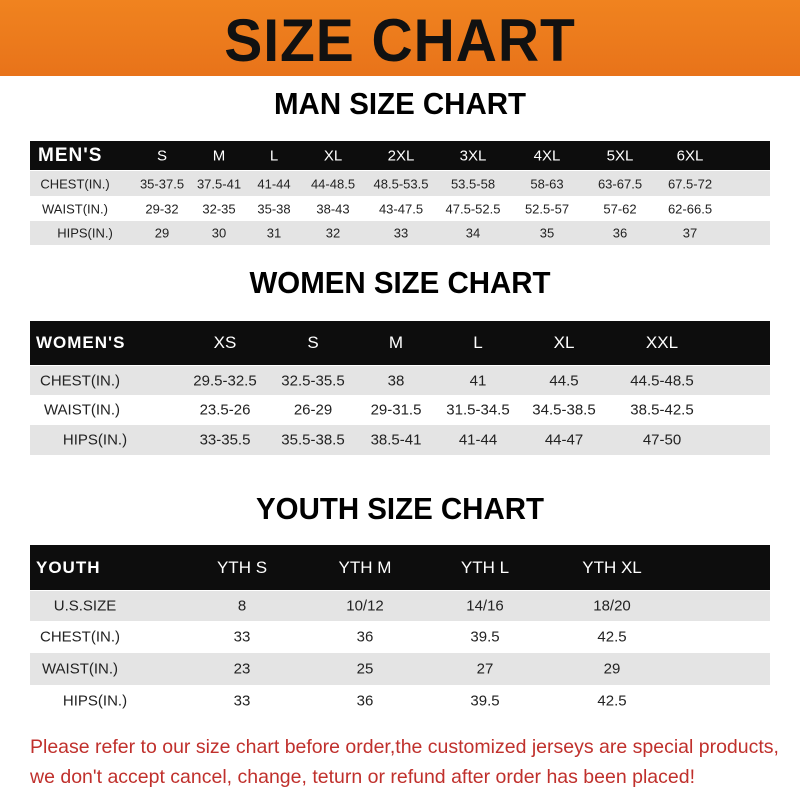 The image size is (800, 800). Describe the element at coordinates (400, 669) in the screenshot. I see `table-row: WAIST(IN.) 23 25 27 29` at that location.